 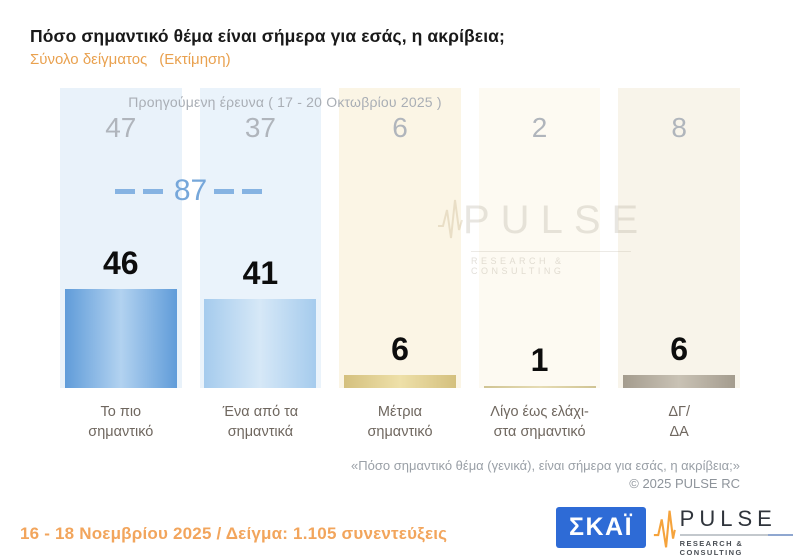 I want to click on category-label: Μέτρια σημαντικό, so click(x=400, y=422).